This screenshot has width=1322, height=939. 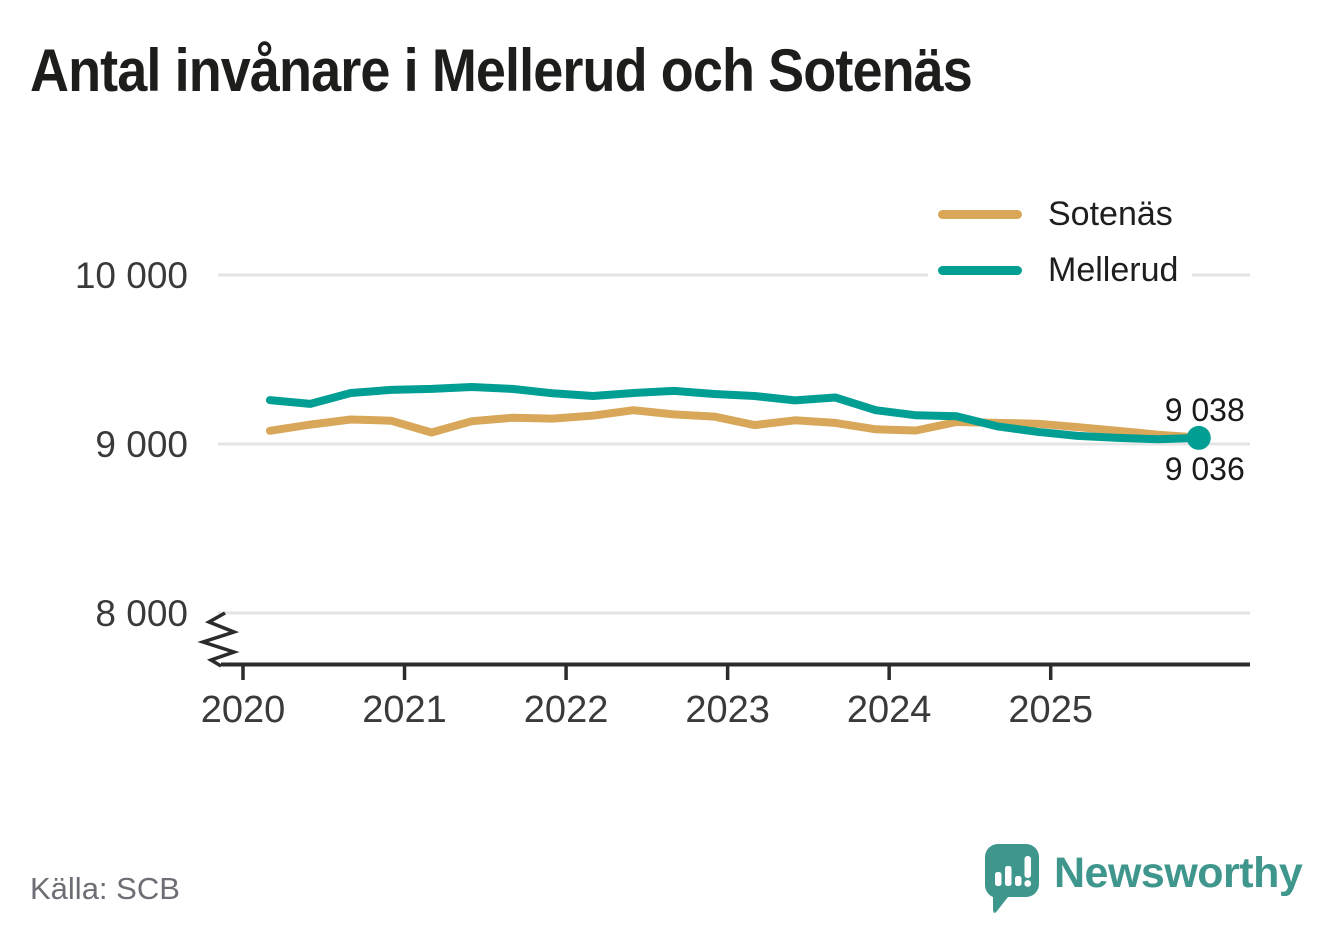 I want to click on legend-item-sotenas: Sotenäs, so click(x=1058, y=214).